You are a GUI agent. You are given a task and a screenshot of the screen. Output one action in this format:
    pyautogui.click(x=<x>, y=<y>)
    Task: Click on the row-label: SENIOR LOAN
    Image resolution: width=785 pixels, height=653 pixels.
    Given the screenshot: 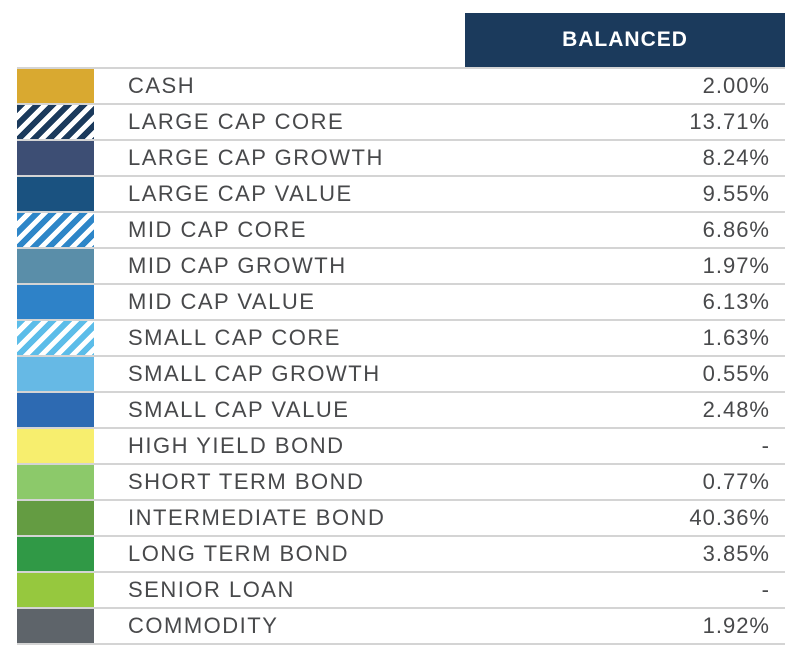 What is the action you would take?
    pyautogui.click(x=211, y=589)
    